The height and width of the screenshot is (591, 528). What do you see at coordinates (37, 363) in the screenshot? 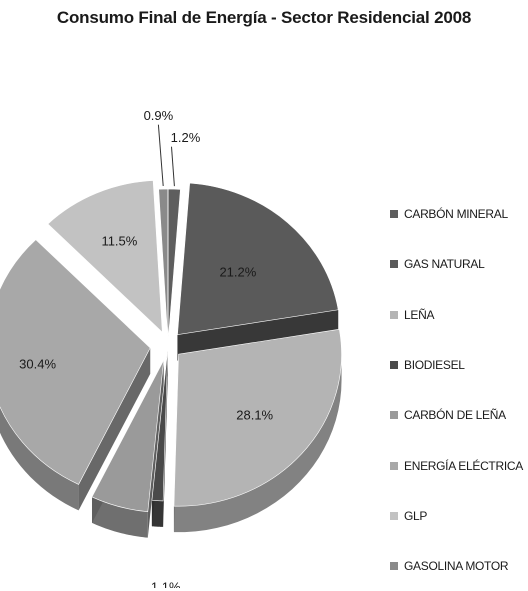
I see `slice-percent-label: 30.4%` at bounding box center [37, 363].